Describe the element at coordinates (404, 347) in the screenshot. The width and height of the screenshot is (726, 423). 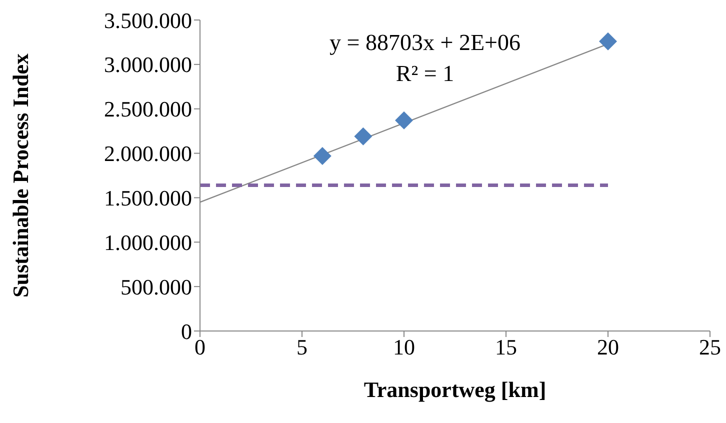
I see `x-tick-label: 10` at that location.